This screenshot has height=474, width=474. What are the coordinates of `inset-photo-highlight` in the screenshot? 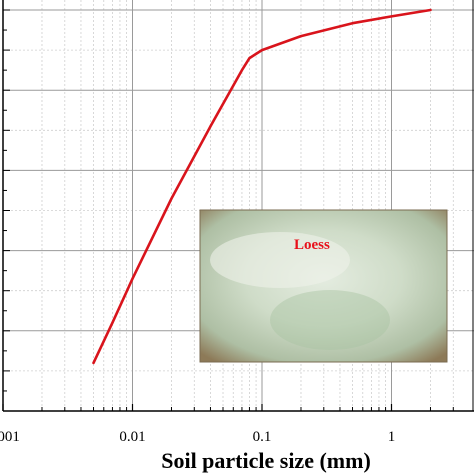 It's located at (280, 260).